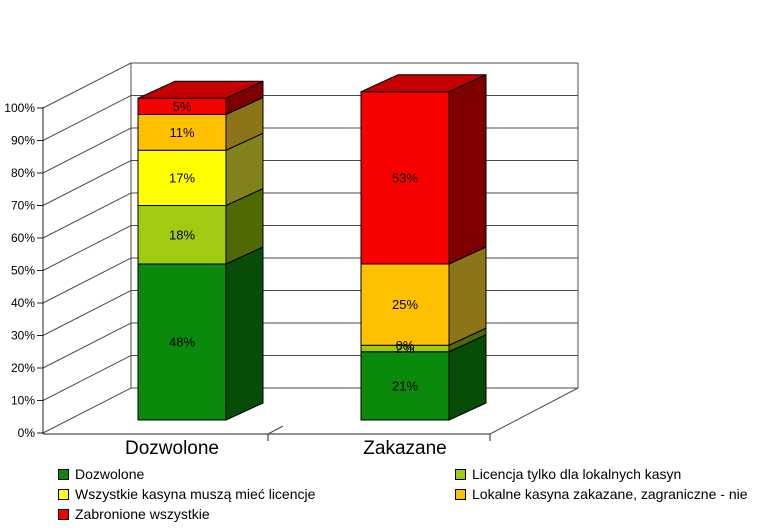 Image resolution: width=770 pixels, height=530 pixels. What do you see at coordinates (23, 303) in the screenshot?
I see `y-axis-tick-label: 40%` at bounding box center [23, 303].